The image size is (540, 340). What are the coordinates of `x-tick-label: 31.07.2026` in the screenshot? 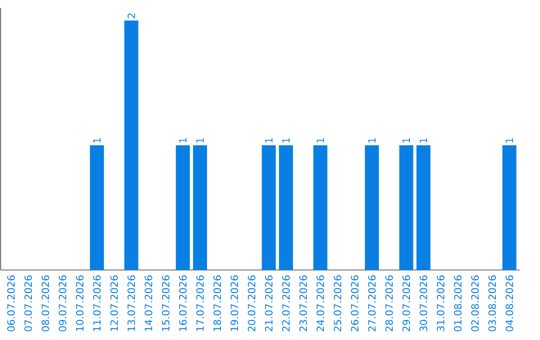 It's located at (440, 303).